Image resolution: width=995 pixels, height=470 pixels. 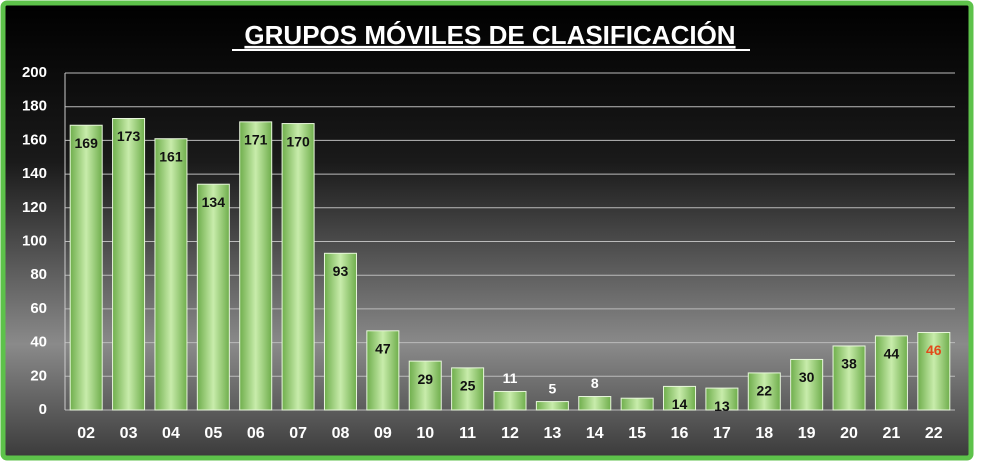 I want to click on data-label: 47, so click(x=383, y=349).